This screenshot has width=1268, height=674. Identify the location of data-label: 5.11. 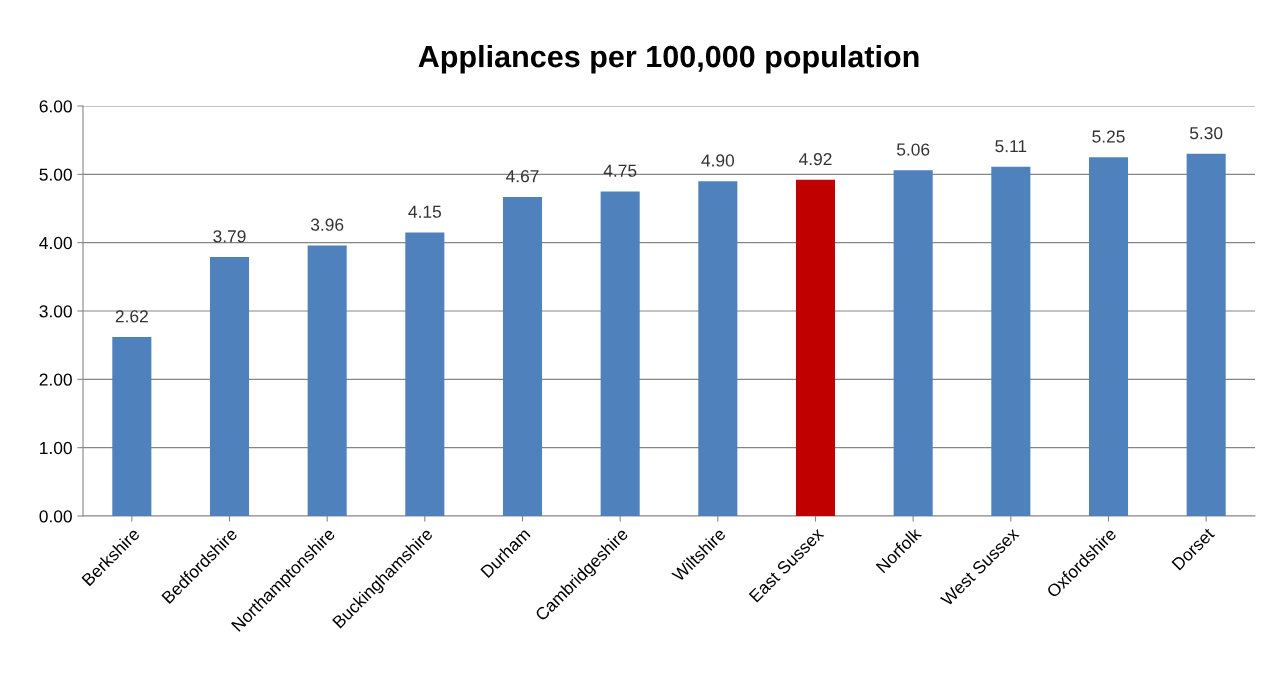
(1011, 146).